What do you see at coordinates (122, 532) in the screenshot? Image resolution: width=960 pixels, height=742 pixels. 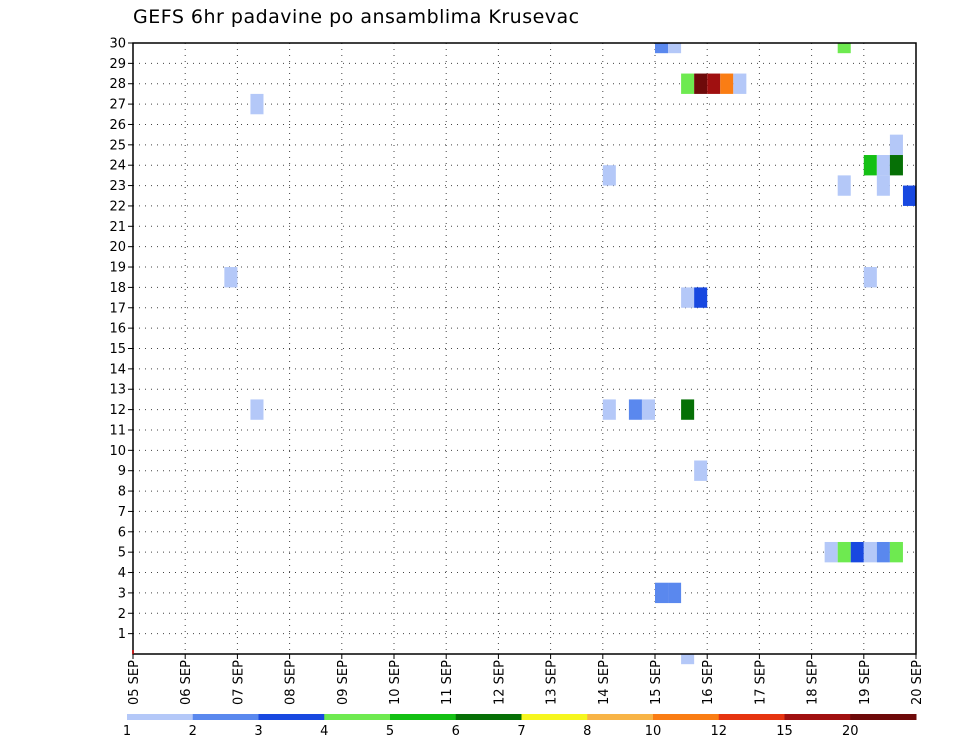 I see `y-tick-label: 6` at bounding box center [122, 532].